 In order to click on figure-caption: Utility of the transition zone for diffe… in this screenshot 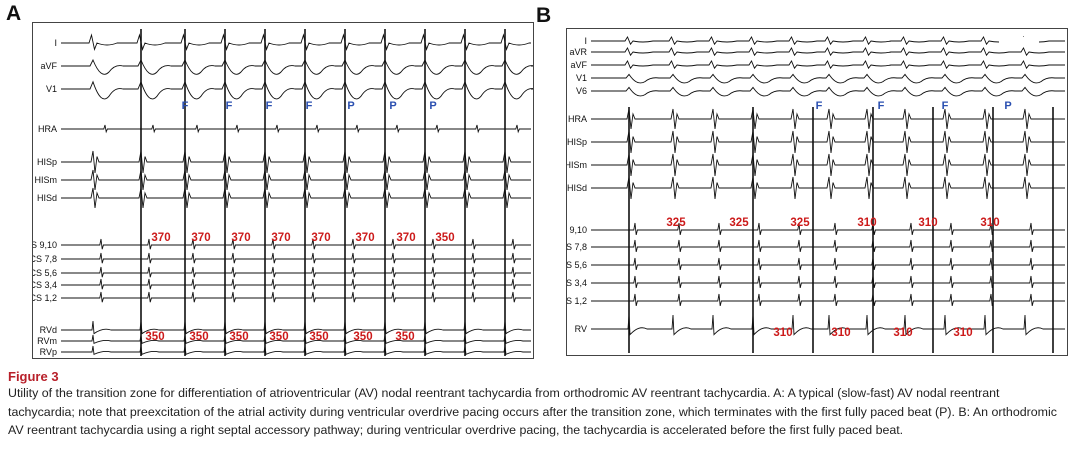, I will do `click(532, 411)`.